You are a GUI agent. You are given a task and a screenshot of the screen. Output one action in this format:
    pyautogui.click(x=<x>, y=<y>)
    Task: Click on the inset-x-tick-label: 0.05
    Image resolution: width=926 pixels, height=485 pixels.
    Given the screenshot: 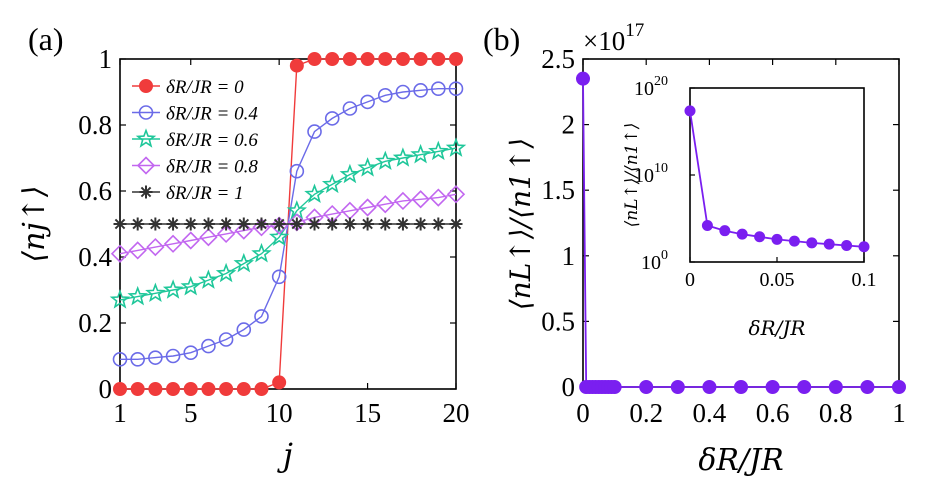 What is the action you would take?
    pyautogui.click(x=777, y=280)
    